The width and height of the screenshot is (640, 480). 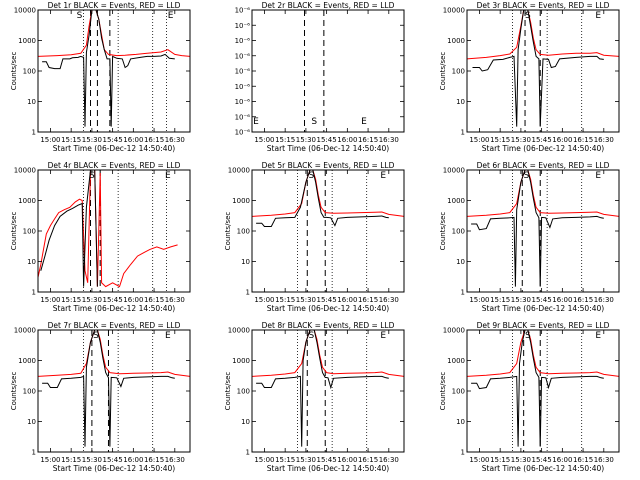 What do you see at coordinates (328, 5) in the screenshot?
I see `panel-title: Det 2r BLACK = Events, RED = LLD` at bounding box center [328, 5].